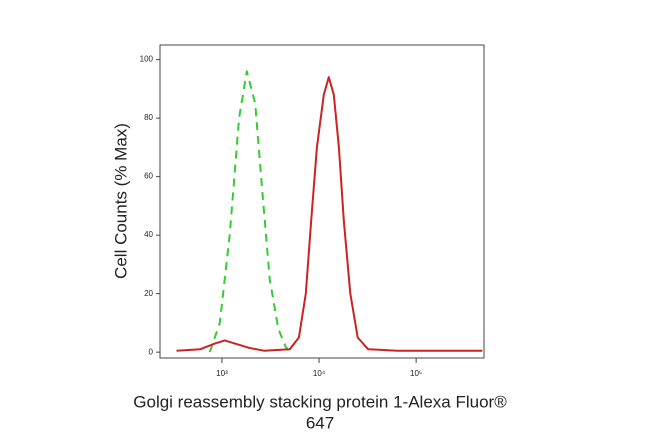 This screenshot has width=650, height=436. I want to click on y-tick-label: 20, so click(148, 293).